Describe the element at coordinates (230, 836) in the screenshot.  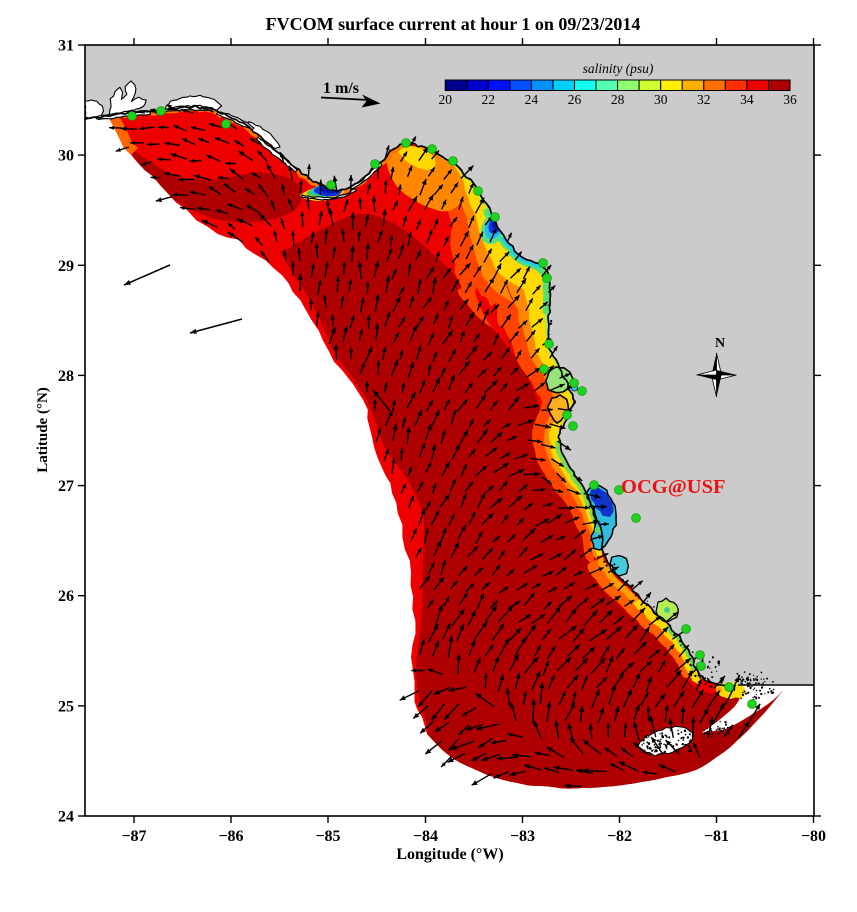
I see `svg-text: −86` at that location.